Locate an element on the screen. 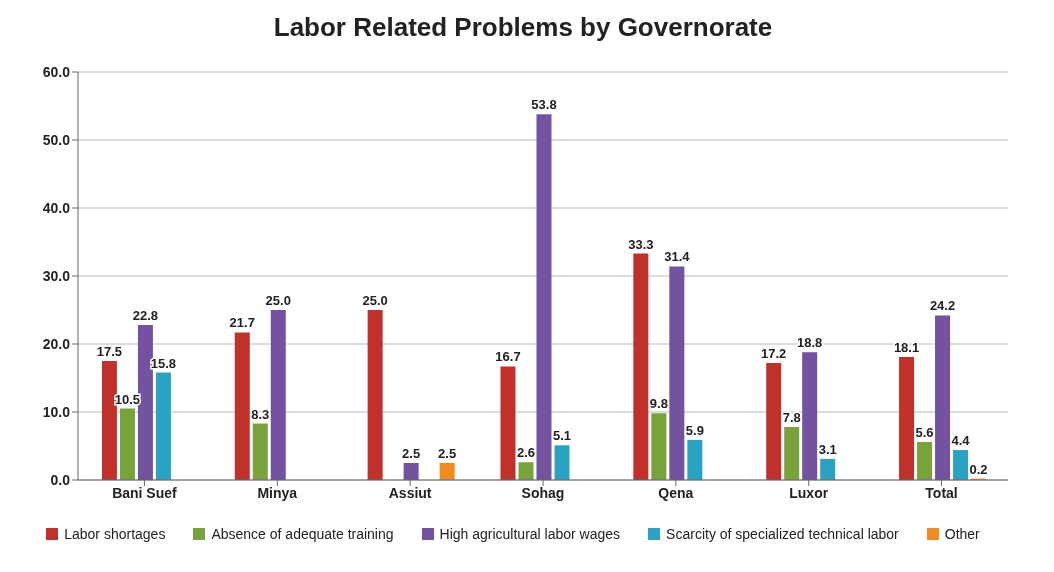 This screenshot has width=1054, height=572. y-tick-label: 50.0 is located at coordinates (56, 139).